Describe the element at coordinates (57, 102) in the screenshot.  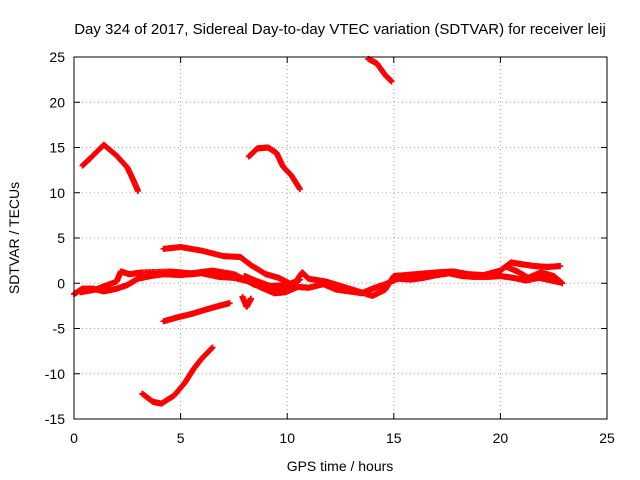
I see `y-tick-label: 20` at that location.